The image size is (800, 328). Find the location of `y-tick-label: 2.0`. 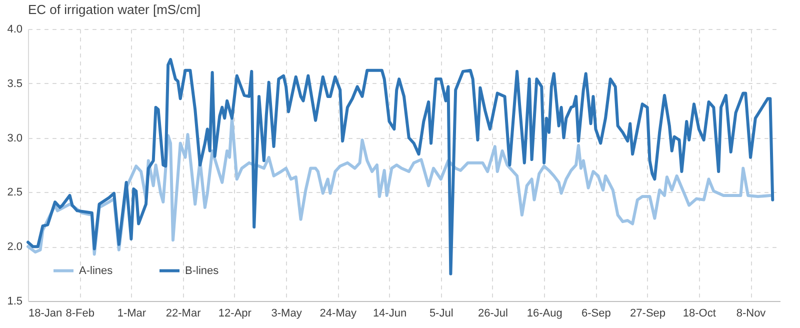

y-tick-label: 2.0 is located at coordinates (14, 247).